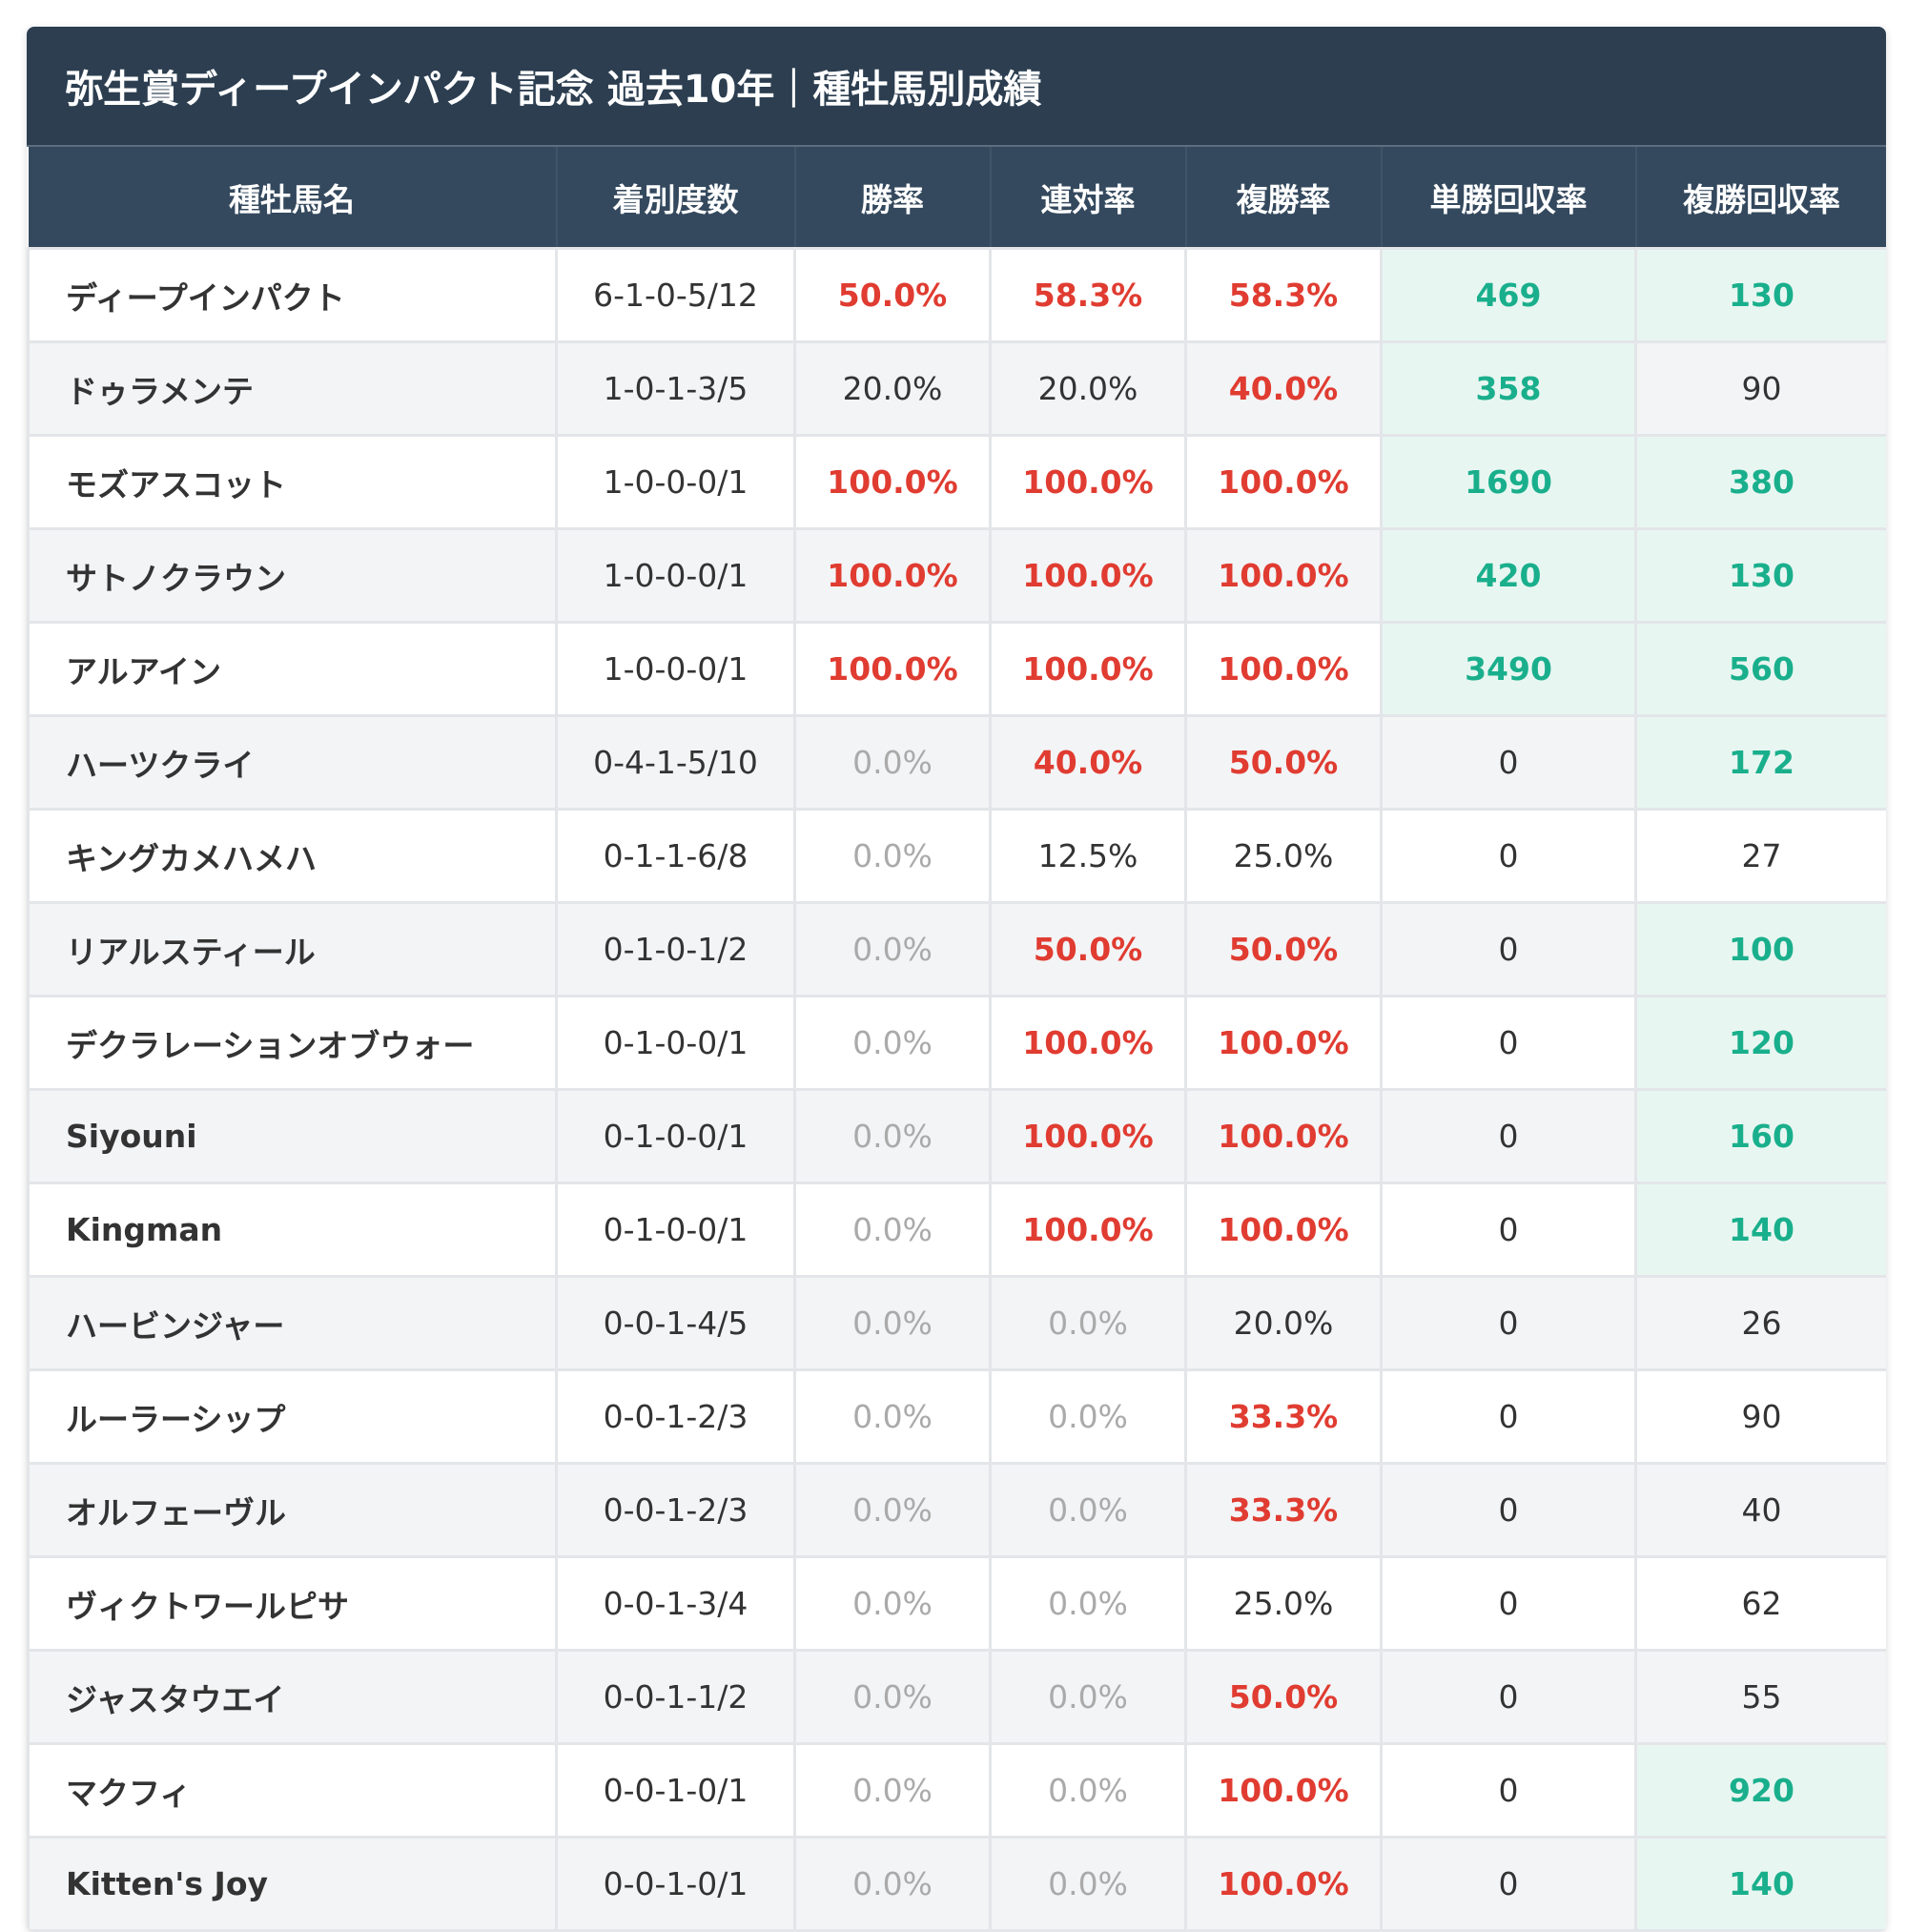 Image resolution: width=1907 pixels, height=1932 pixels. I want to click on table-cell: 33.3%, so click(1283, 1416).